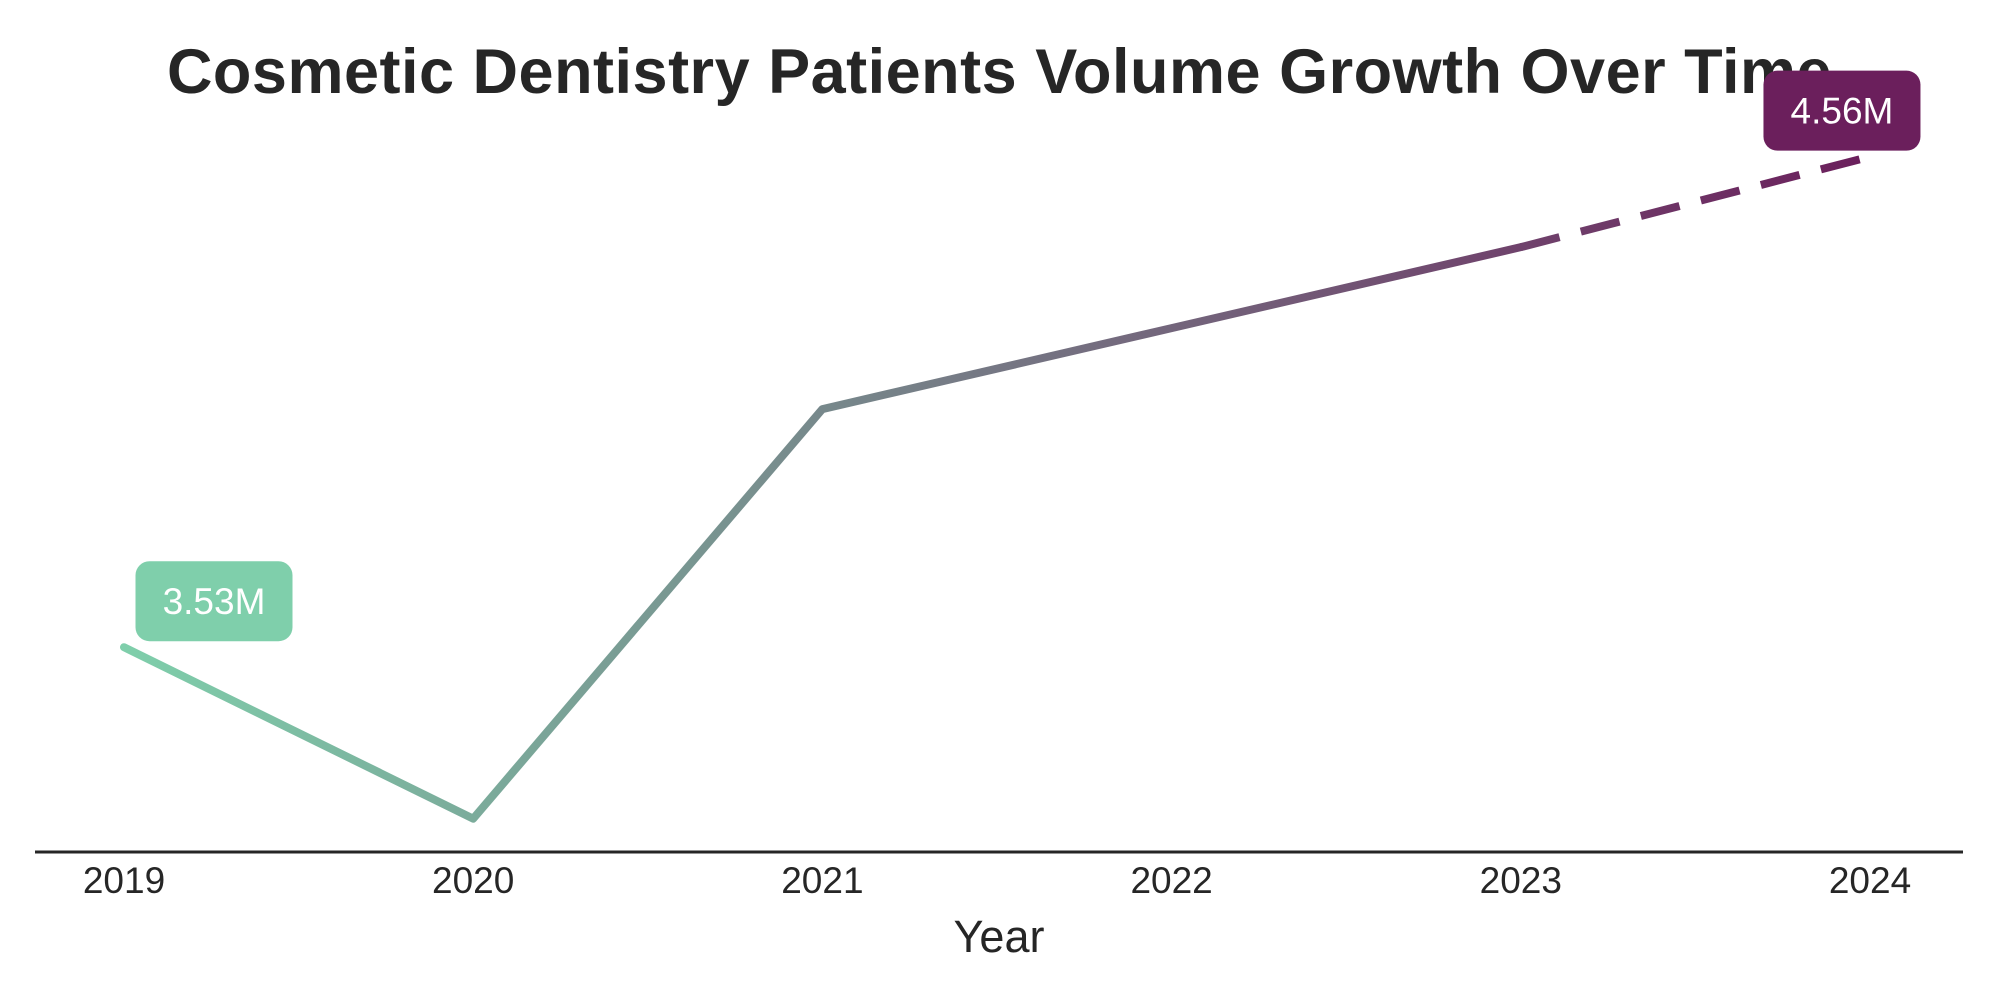 The width and height of the screenshot is (1999, 1000). I want to click on annotation-label: 4.56M, so click(1842, 111).